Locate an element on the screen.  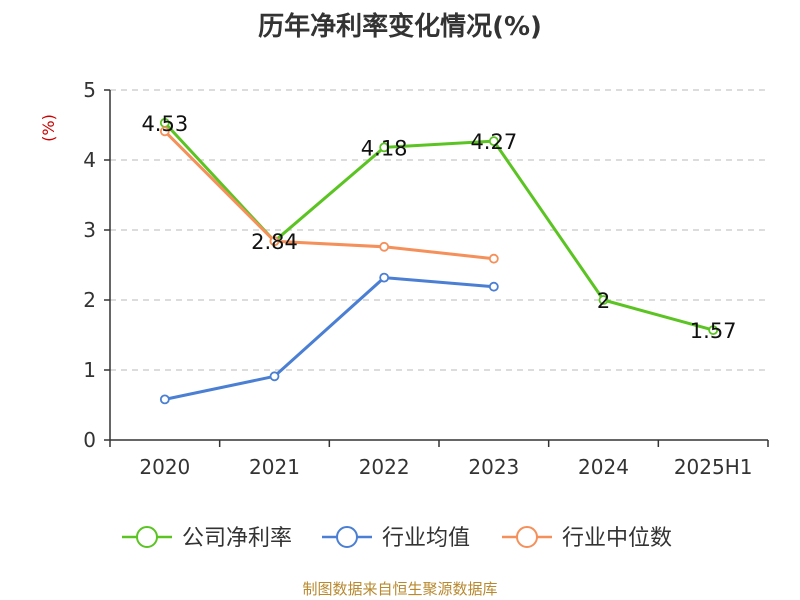
y-axis-ticks: 0 1 2 3 4 5 is located at coordinates (96, 265).